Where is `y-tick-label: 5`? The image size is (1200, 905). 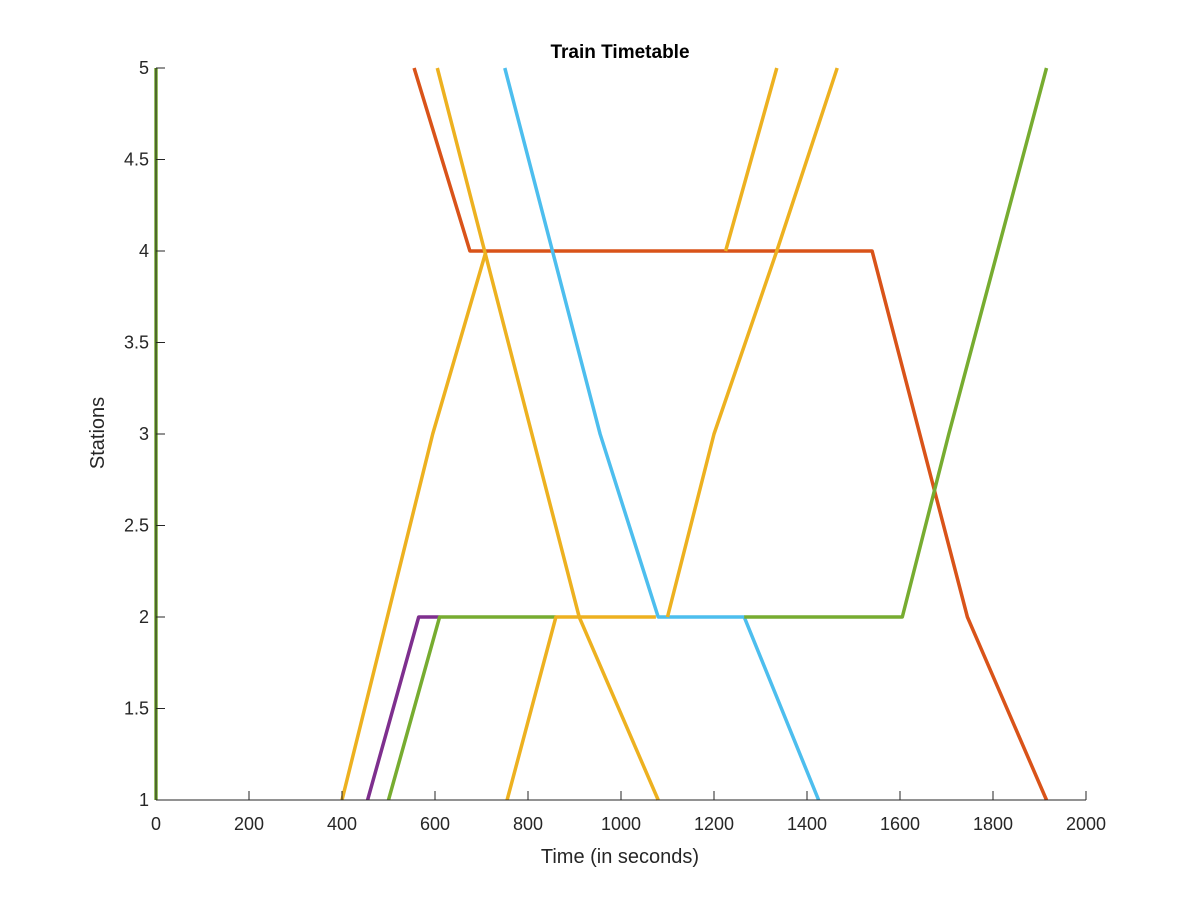 y-tick-label: 5 is located at coordinates (144, 68).